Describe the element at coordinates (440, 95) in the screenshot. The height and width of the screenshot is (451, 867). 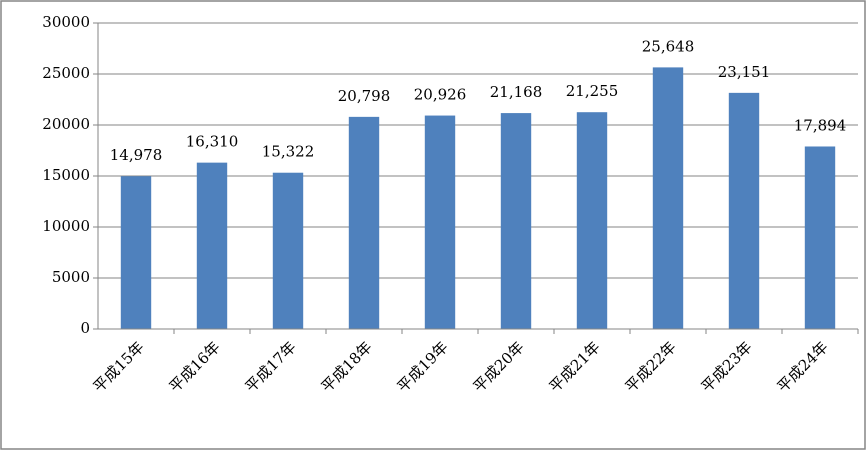
I see `value-label: 20,926` at that location.